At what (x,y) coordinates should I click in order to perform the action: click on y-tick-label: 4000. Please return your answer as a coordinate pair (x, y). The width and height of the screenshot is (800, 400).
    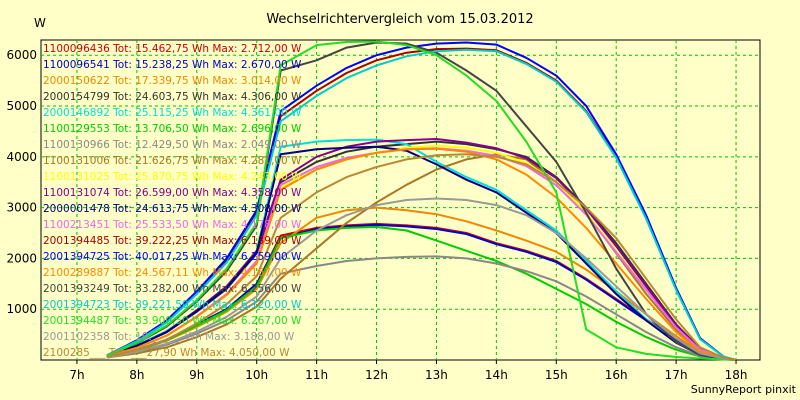
    Looking at the image, I should click on (21, 157).